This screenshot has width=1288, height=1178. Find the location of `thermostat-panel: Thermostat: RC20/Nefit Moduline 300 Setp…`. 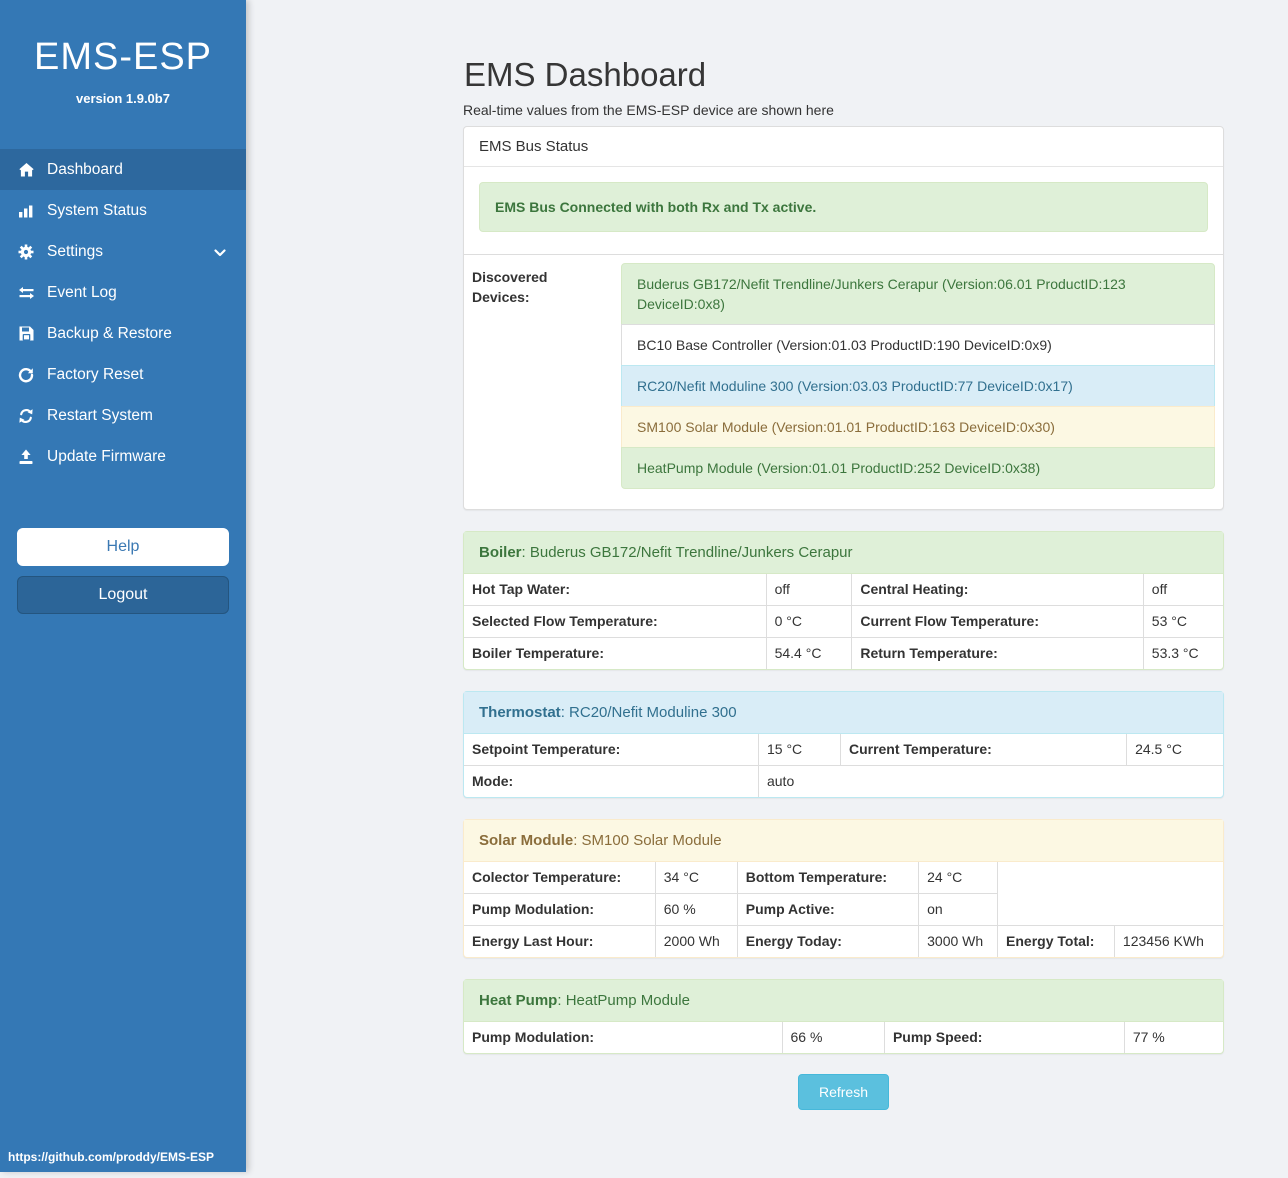

thermostat-panel: Thermostat: RC20/Nefit Moduline 300 Setp… is located at coordinates (843, 744).